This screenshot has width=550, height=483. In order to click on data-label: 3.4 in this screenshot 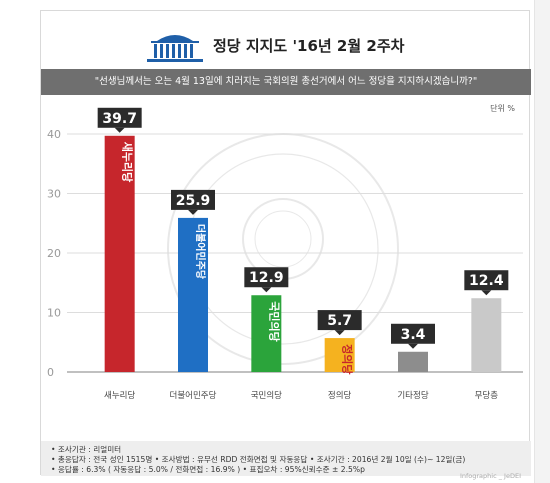, I will do `click(413, 335)`.